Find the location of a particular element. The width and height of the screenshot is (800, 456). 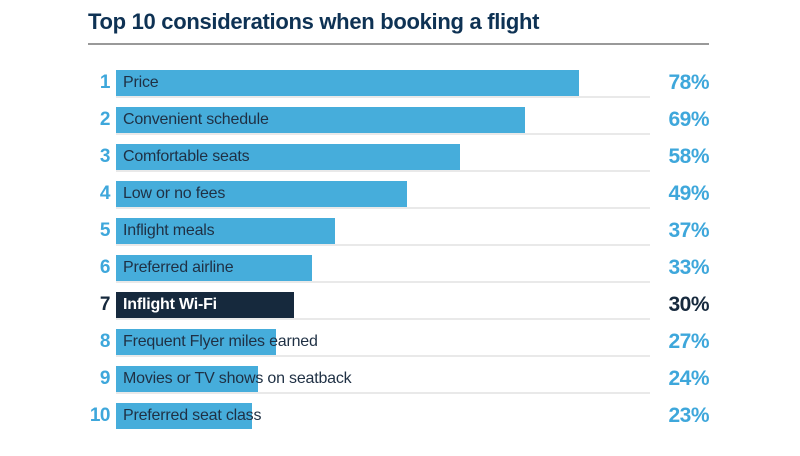

rank-label: 7 is located at coordinates (105, 304).